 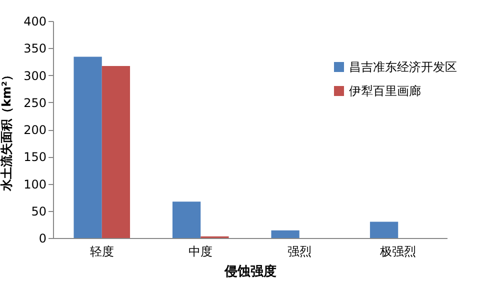 What do you see at coordinates (403, 67) in the screenshot?
I see `legend-label: 昌吉准东经济开发区` at bounding box center [403, 67].